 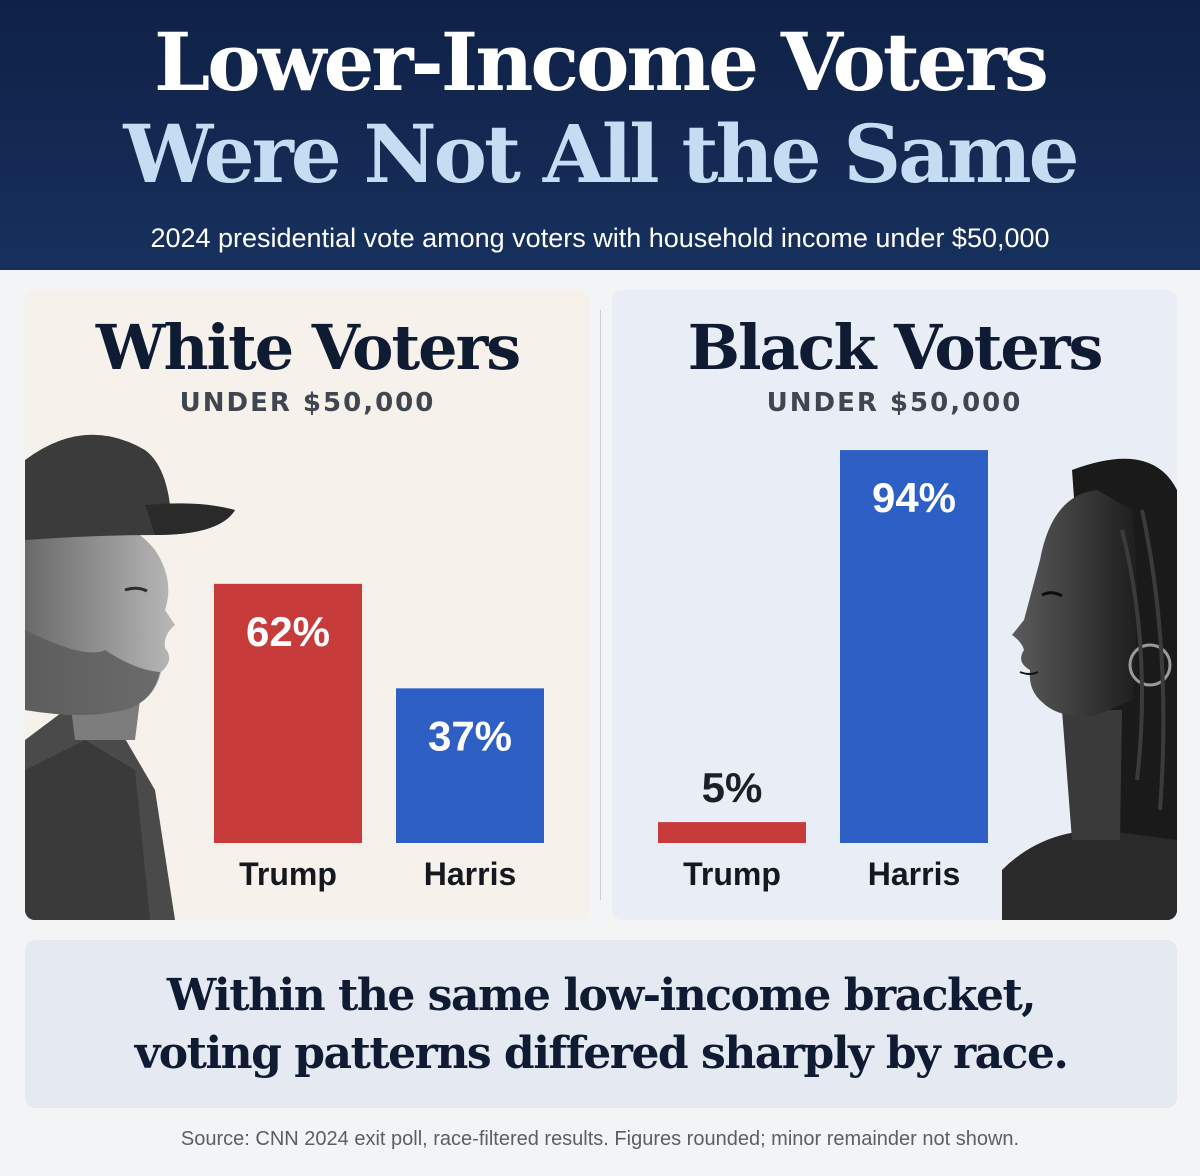 I want to click on conclusion-line-1: Within the same low-income bracket,, so click(x=601, y=995).